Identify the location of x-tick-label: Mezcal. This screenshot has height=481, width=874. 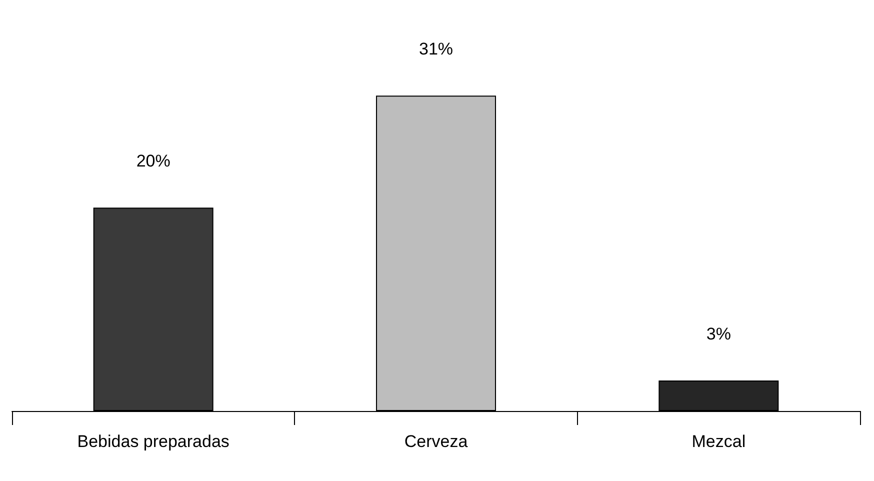
(719, 441).